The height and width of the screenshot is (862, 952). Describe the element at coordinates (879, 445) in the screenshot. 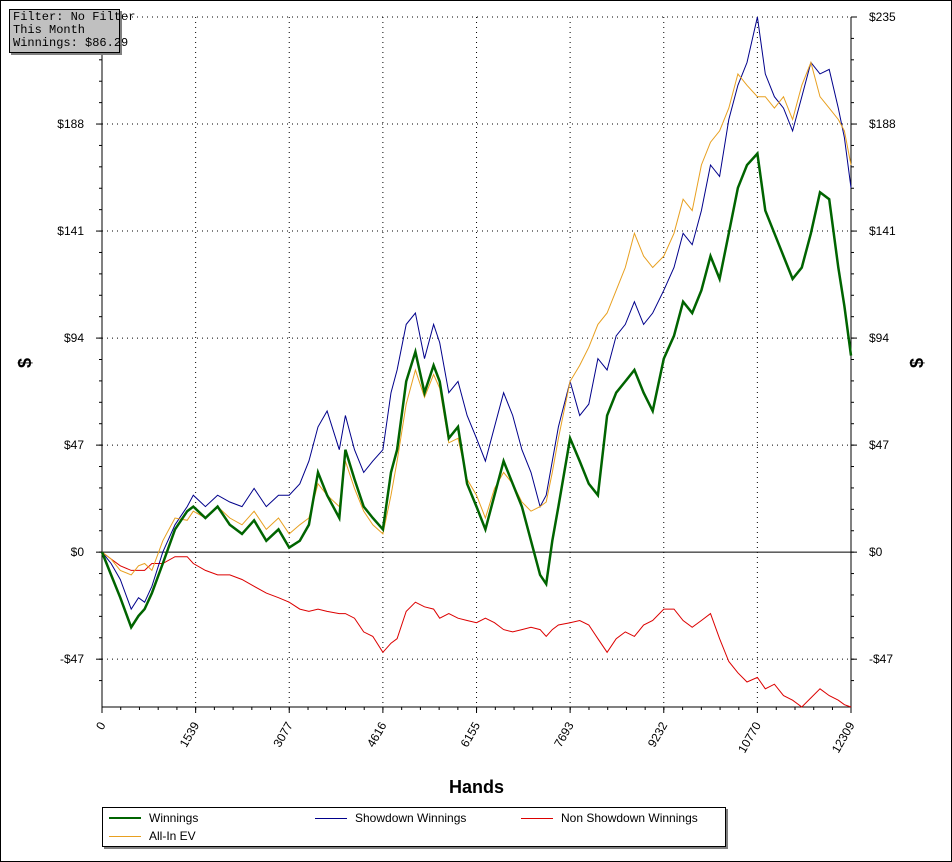

I see `y-tick-label-right: $47` at that location.